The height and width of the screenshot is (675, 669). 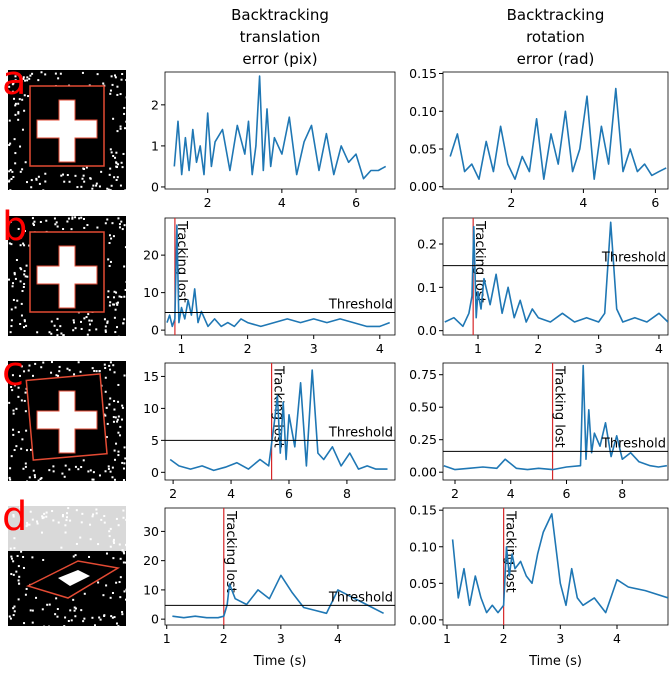 I want to click on y-tick-label: 0, so click(x=155, y=619).